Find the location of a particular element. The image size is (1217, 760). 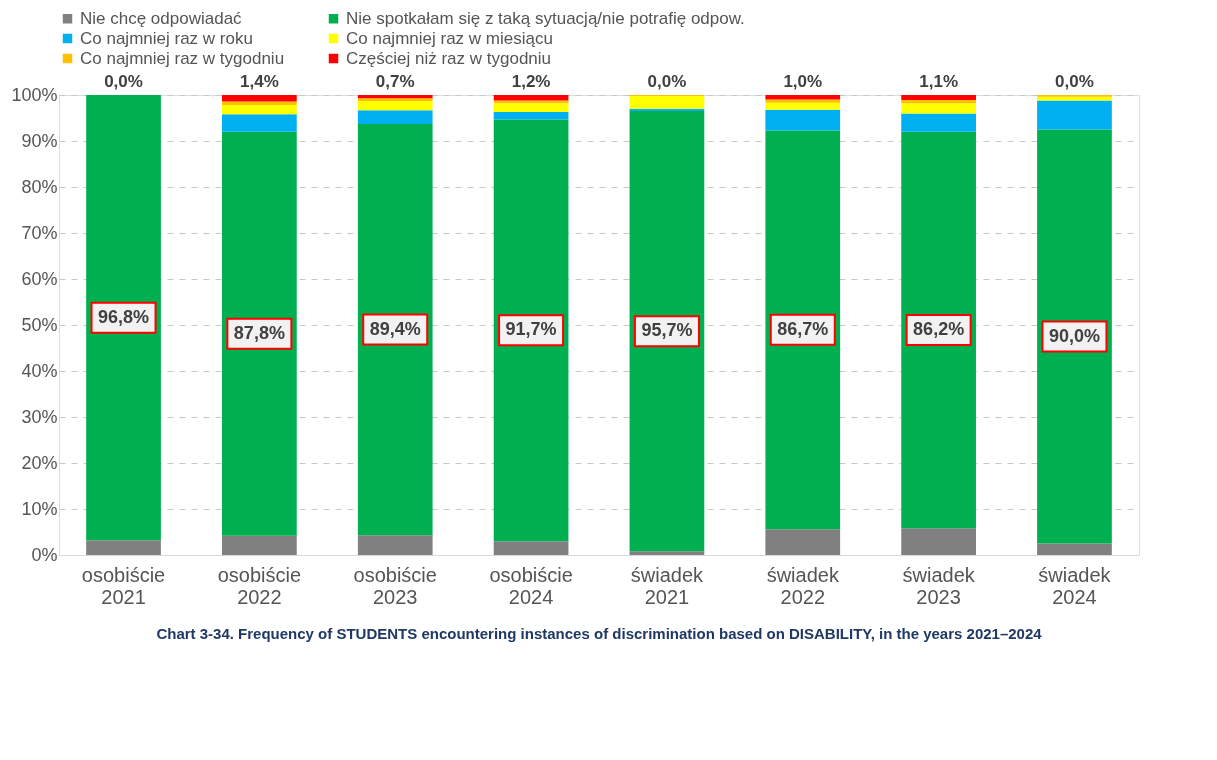

y-tick-label: 0% is located at coordinates (44, 554).